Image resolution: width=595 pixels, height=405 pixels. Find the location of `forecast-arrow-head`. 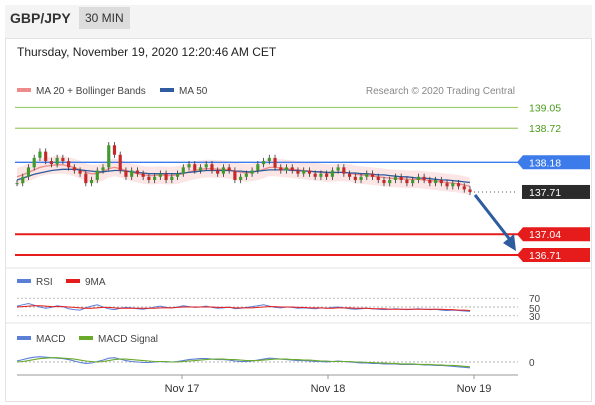

forecast-arrow-head is located at coordinates (509, 243).